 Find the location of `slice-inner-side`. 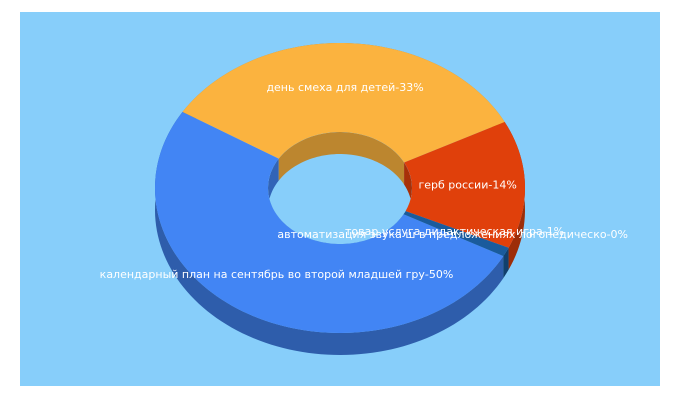

slice-inner-side is located at coordinates (341, 158).